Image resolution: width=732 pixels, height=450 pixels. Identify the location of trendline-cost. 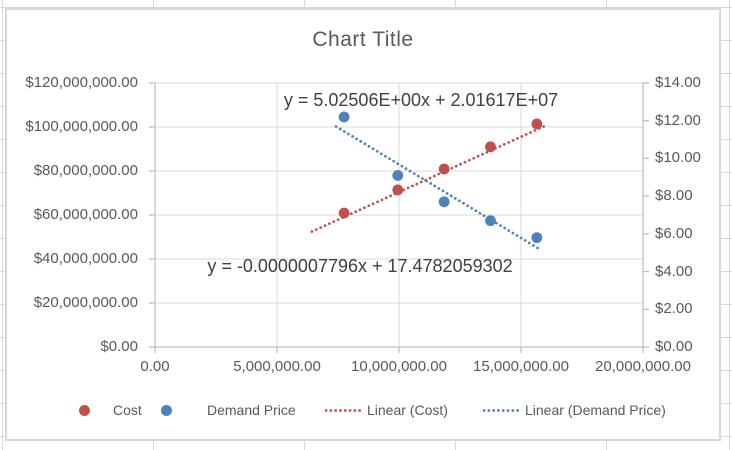
(428, 178).